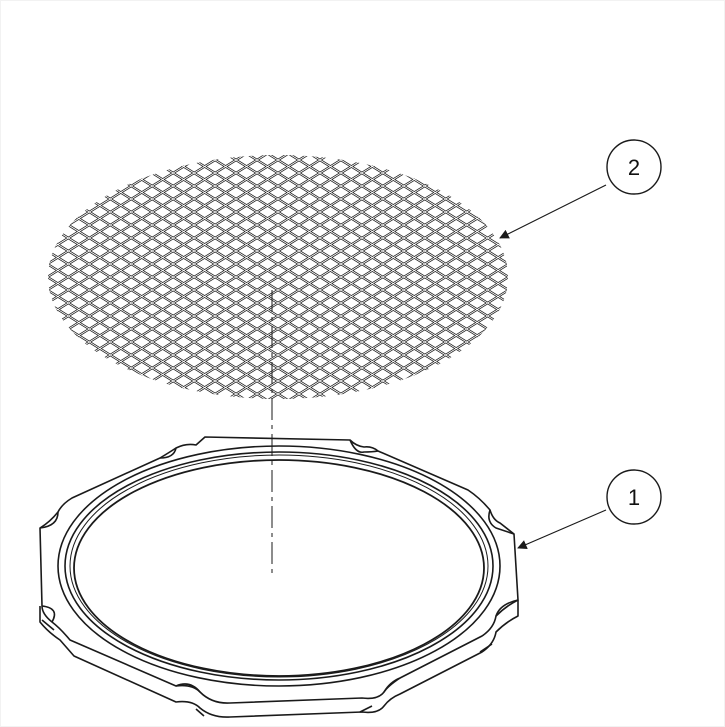  What do you see at coordinates (49, 520) in the screenshot?
I see `ring-notch-left-top` at bounding box center [49, 520].